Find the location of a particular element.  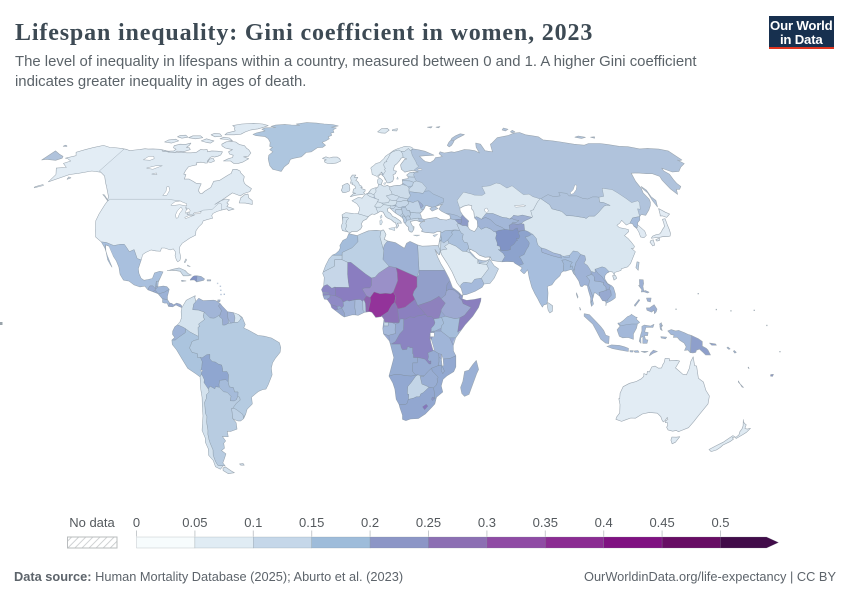

svg-text: 0.3 is located at coordinates (487, 522).